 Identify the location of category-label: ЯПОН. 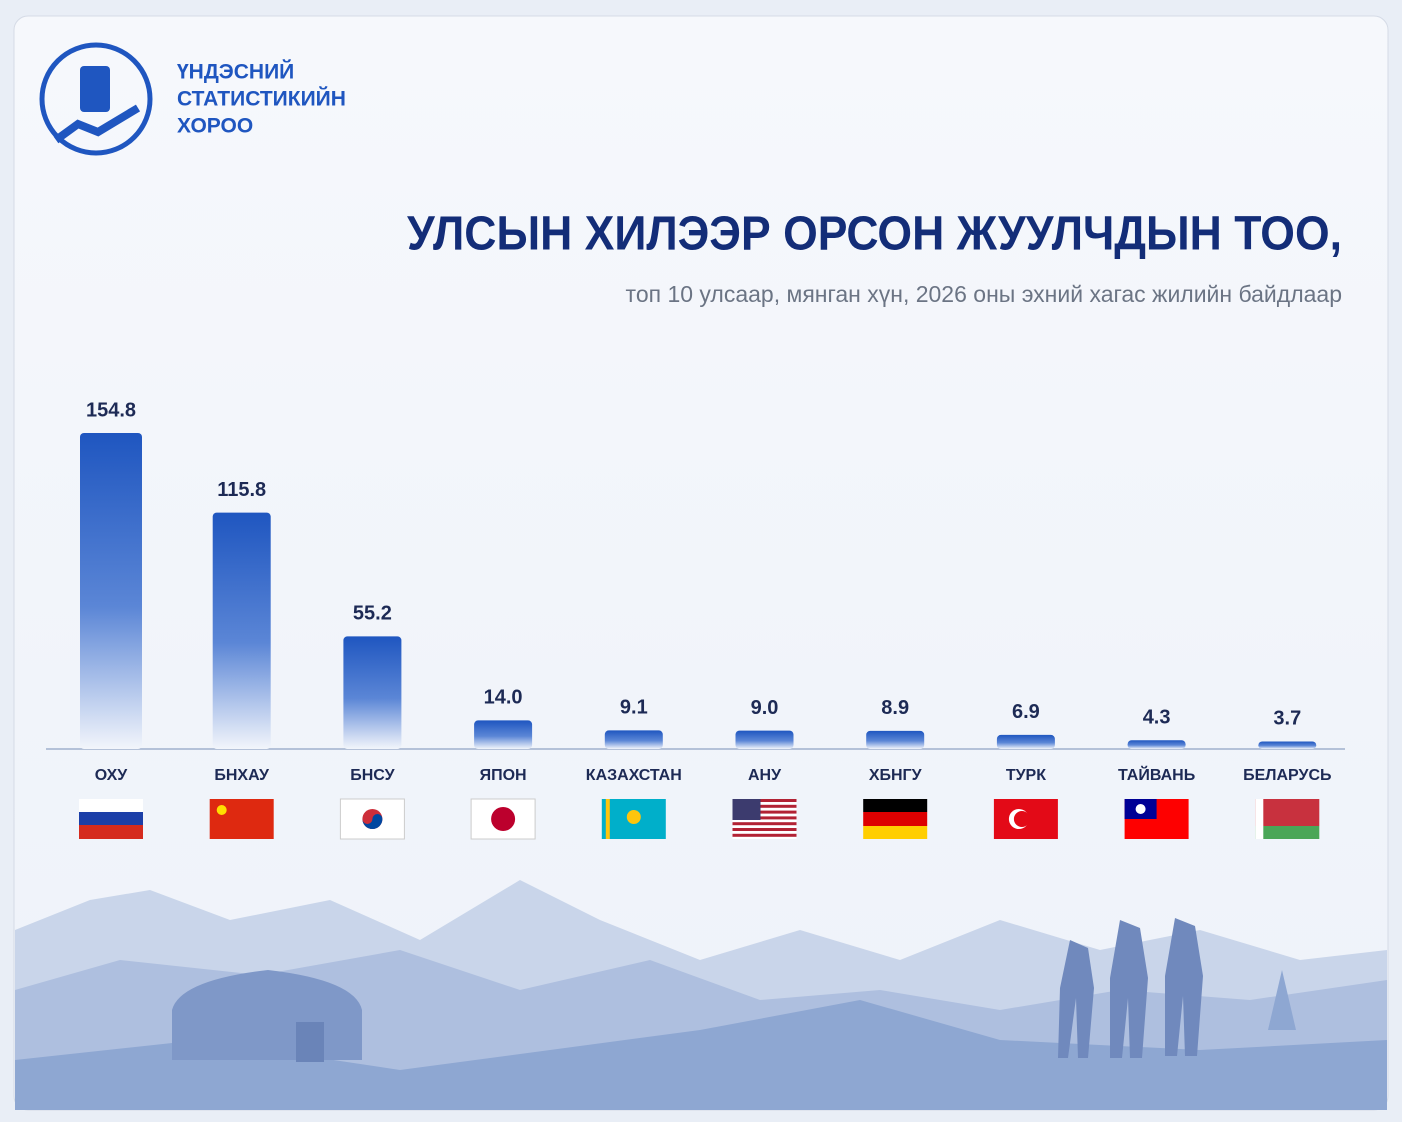
(503, 775).